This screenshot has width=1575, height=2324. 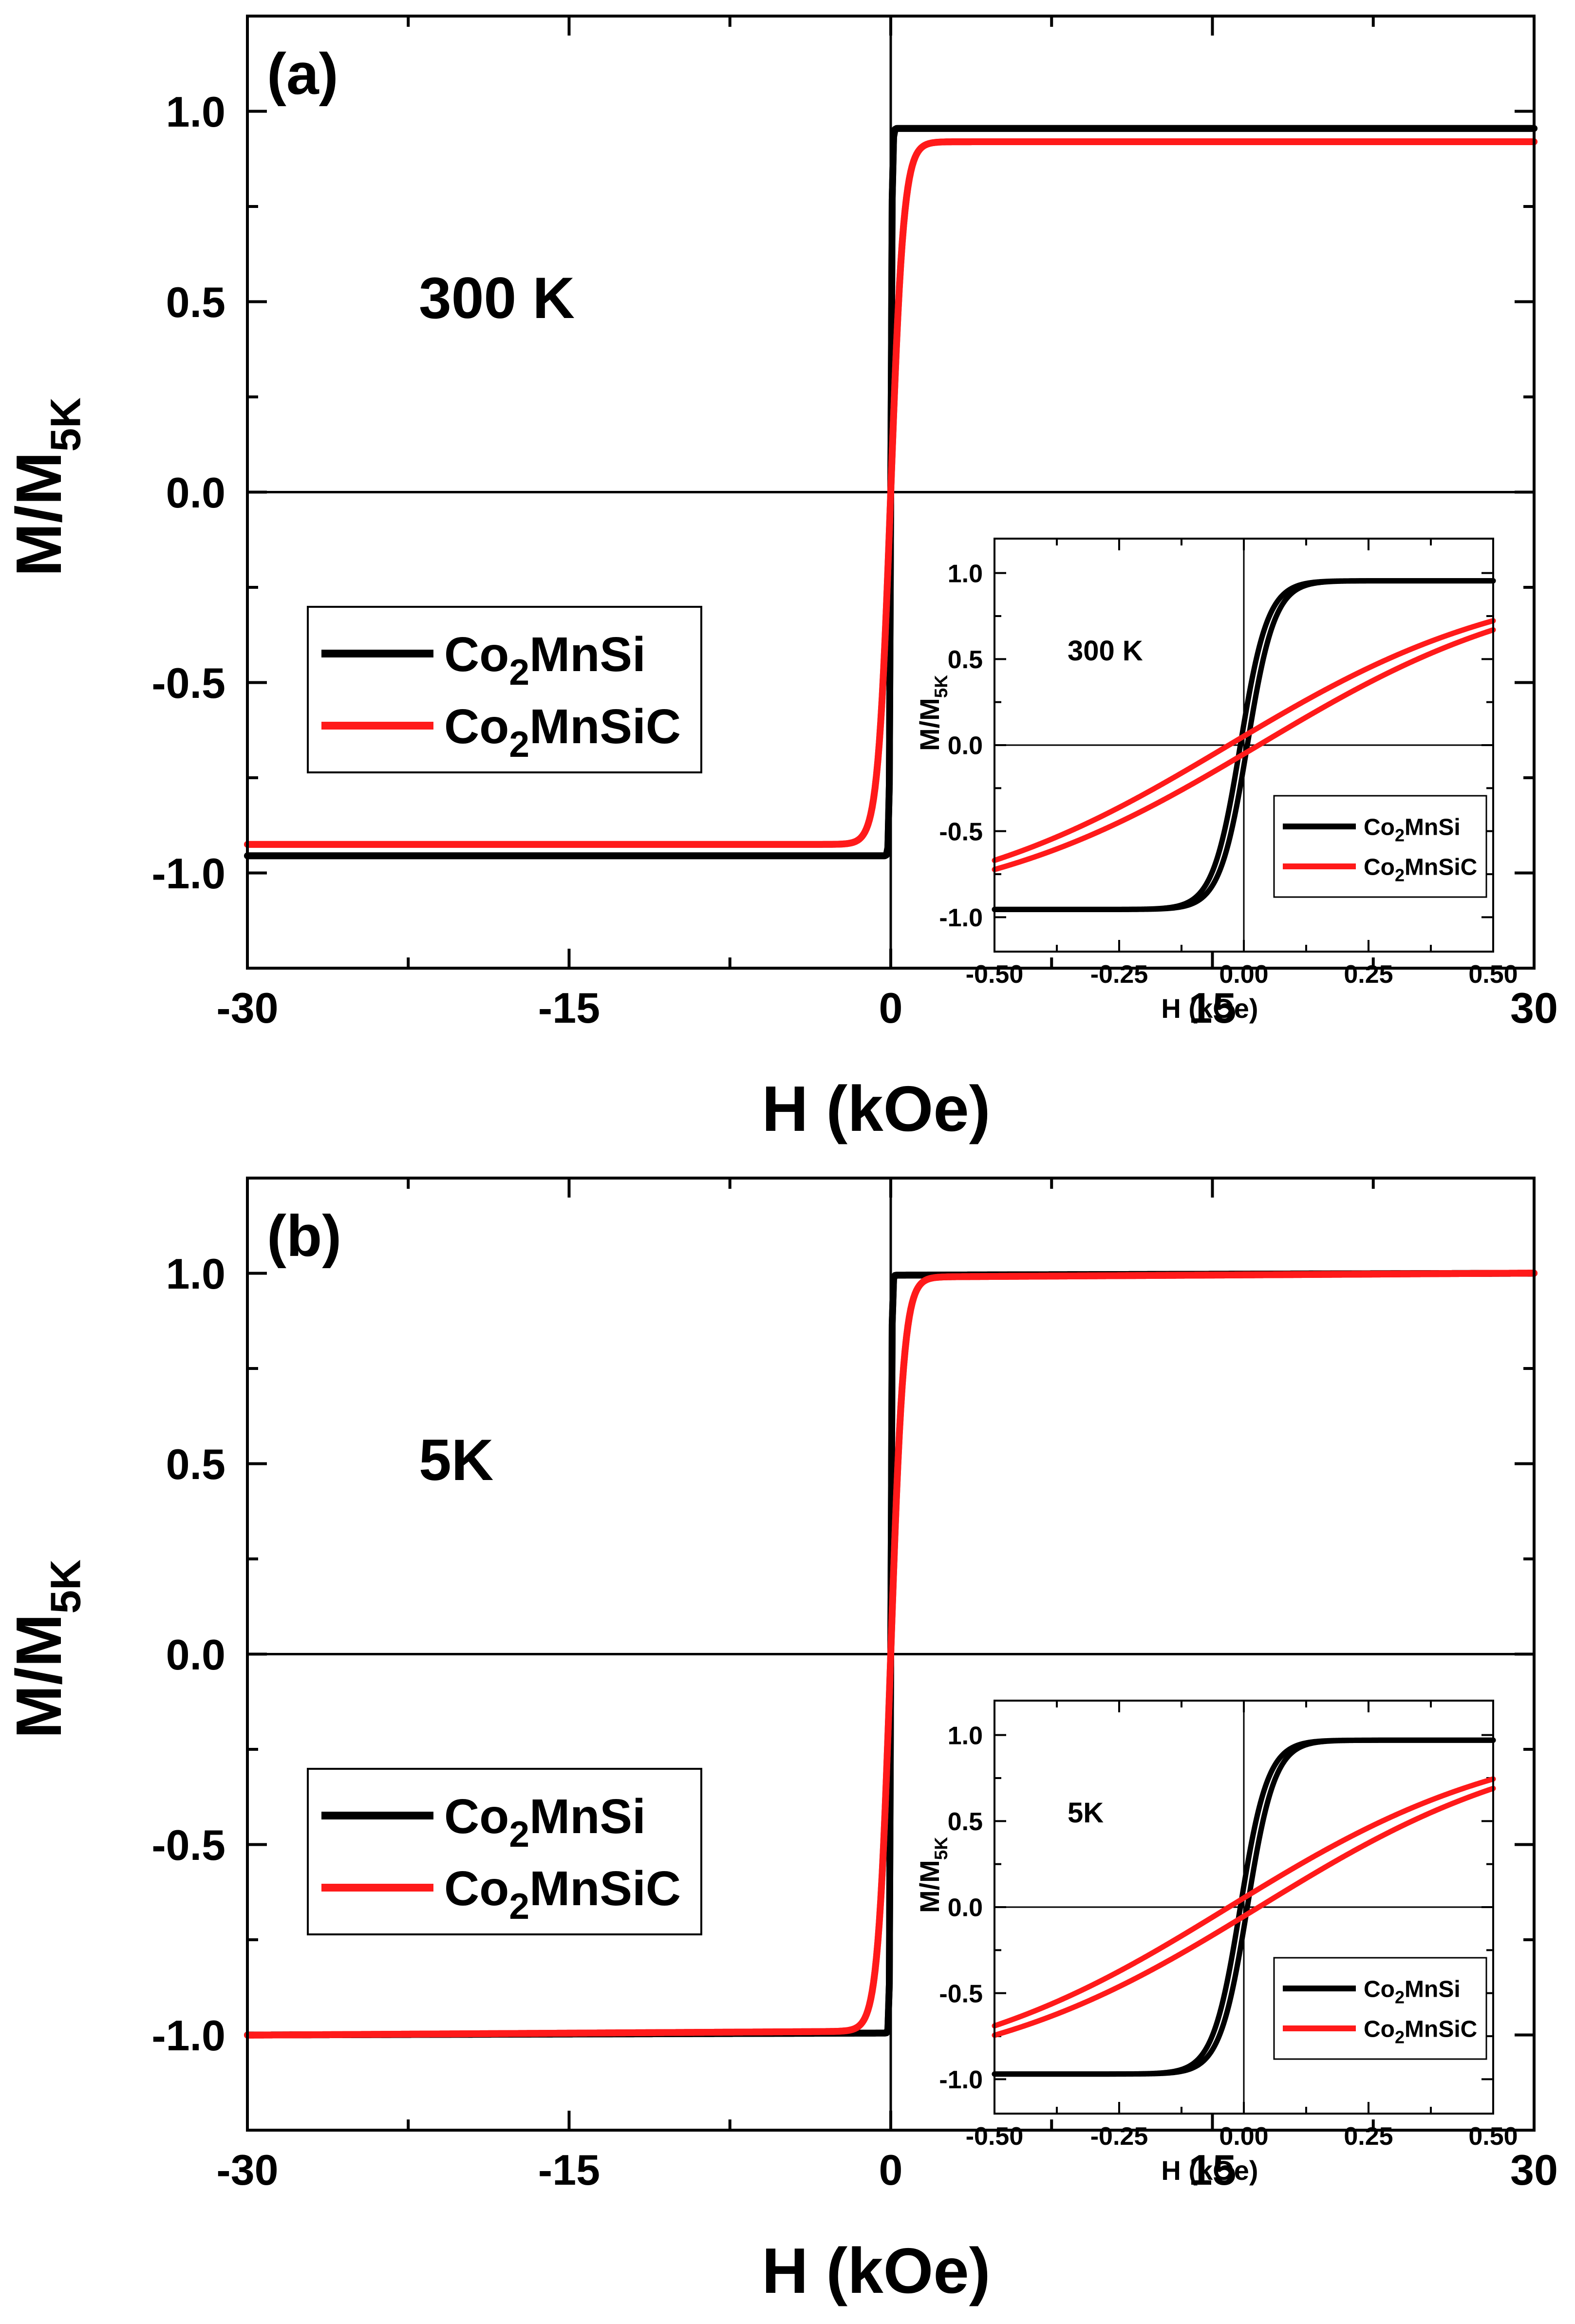 What do you see at coordinates (304, 1236) in the screenshot?
I see `panel-label: (b)` at bounding box center [304, 1236].